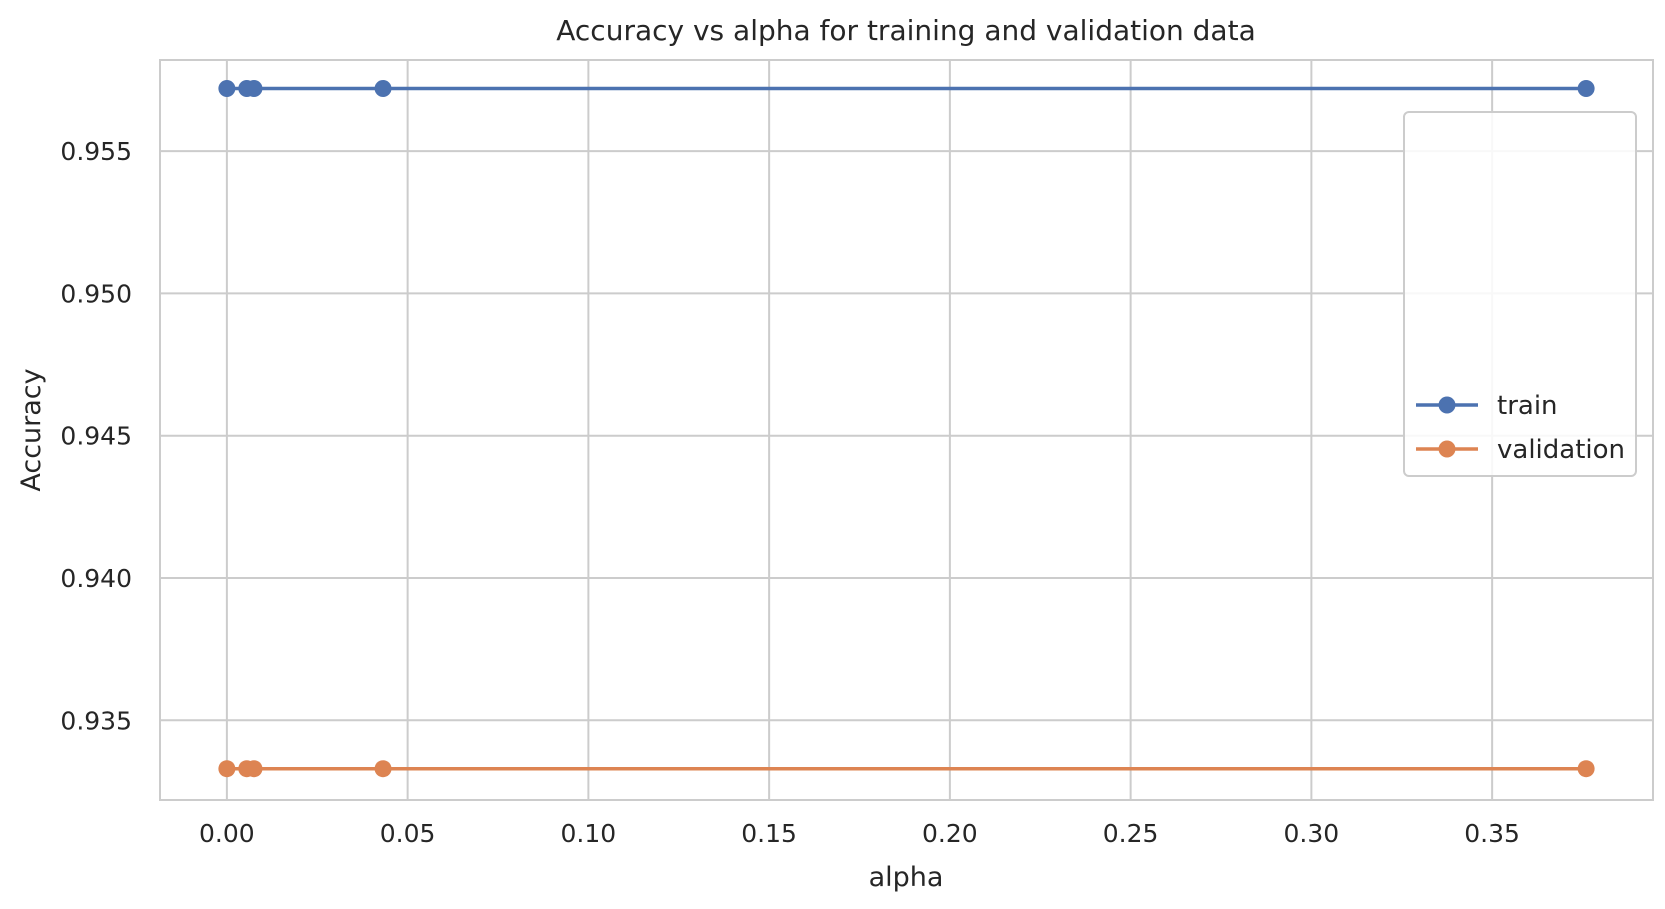 The height and width of the screenshot is (909, 1665). What do you see at coordinates (1131, 833) in the screenshot?
I see `x-tick-label: 0.25` at bounding box center [1131, 833].